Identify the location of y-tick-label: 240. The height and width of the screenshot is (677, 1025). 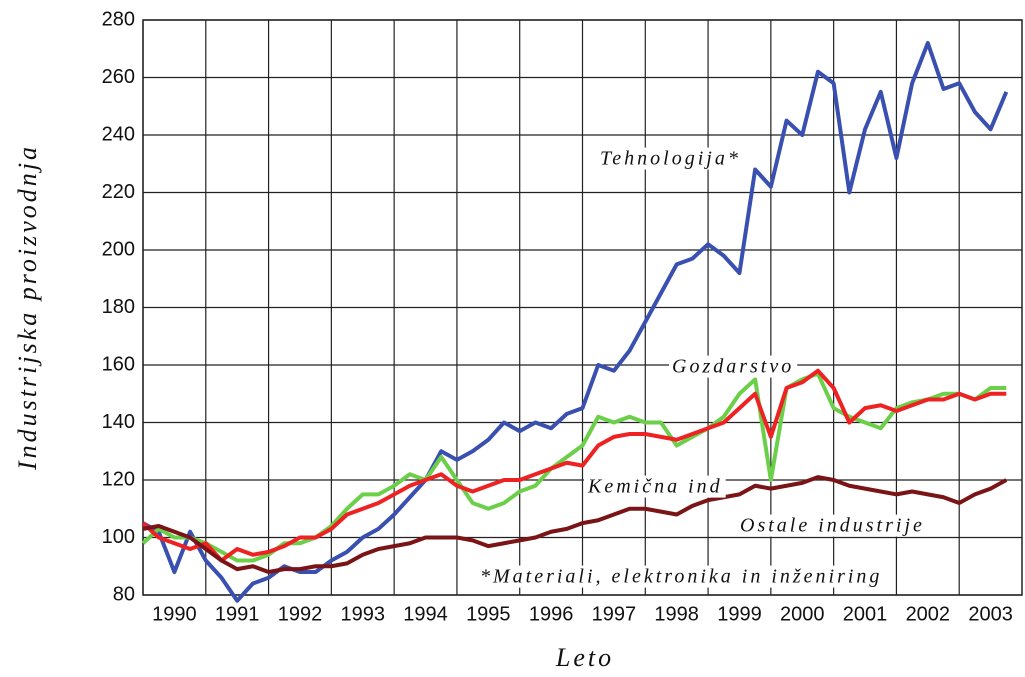
(118, 134).